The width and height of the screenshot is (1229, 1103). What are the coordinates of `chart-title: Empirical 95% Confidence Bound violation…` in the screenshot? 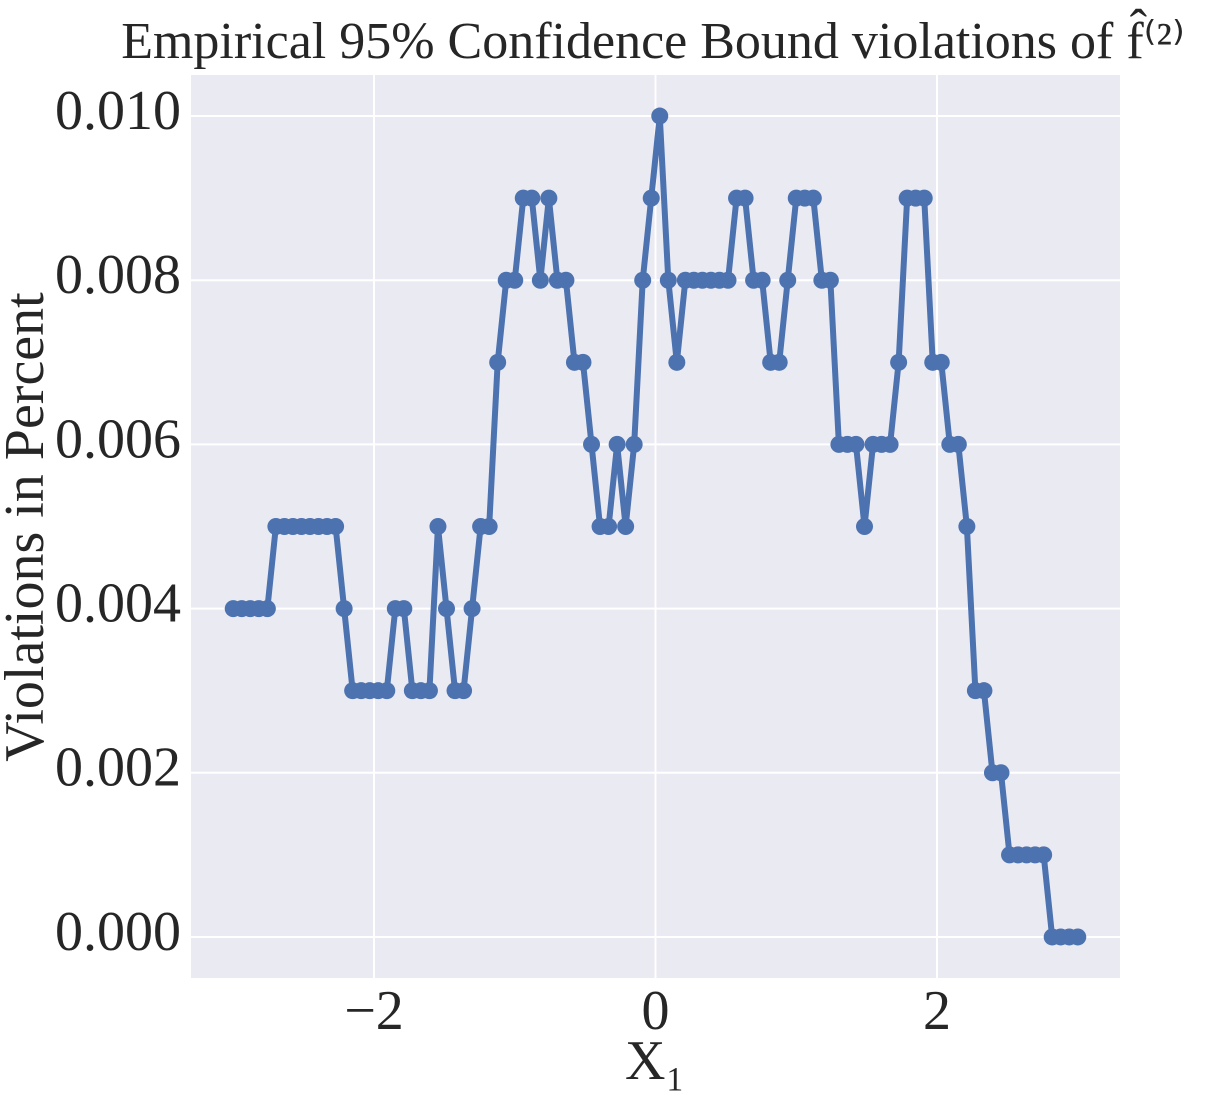 It's located at (653, 39).